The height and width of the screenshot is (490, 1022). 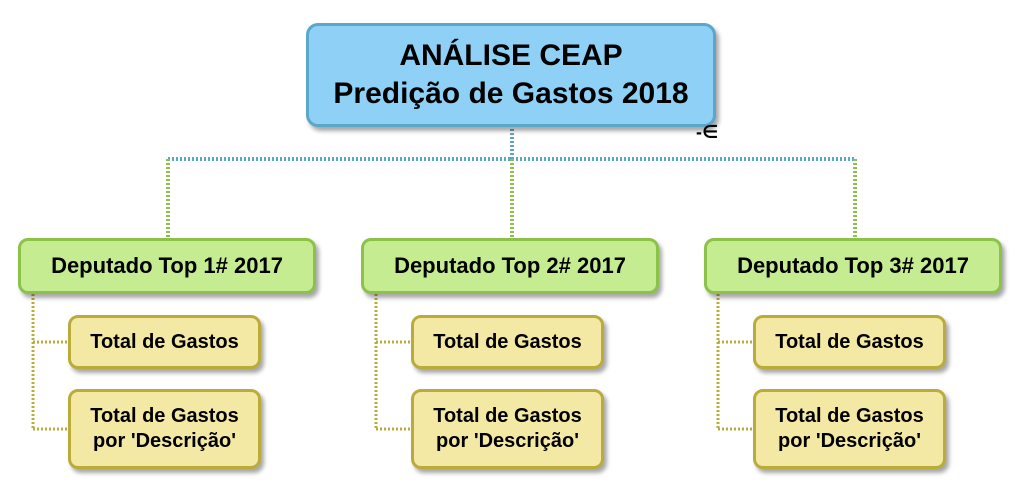 What do you see at coordinates (511, 55) in the screenshot?
I see `root-title: ANÁLISE CEAP` at bounding box center [511, 55].